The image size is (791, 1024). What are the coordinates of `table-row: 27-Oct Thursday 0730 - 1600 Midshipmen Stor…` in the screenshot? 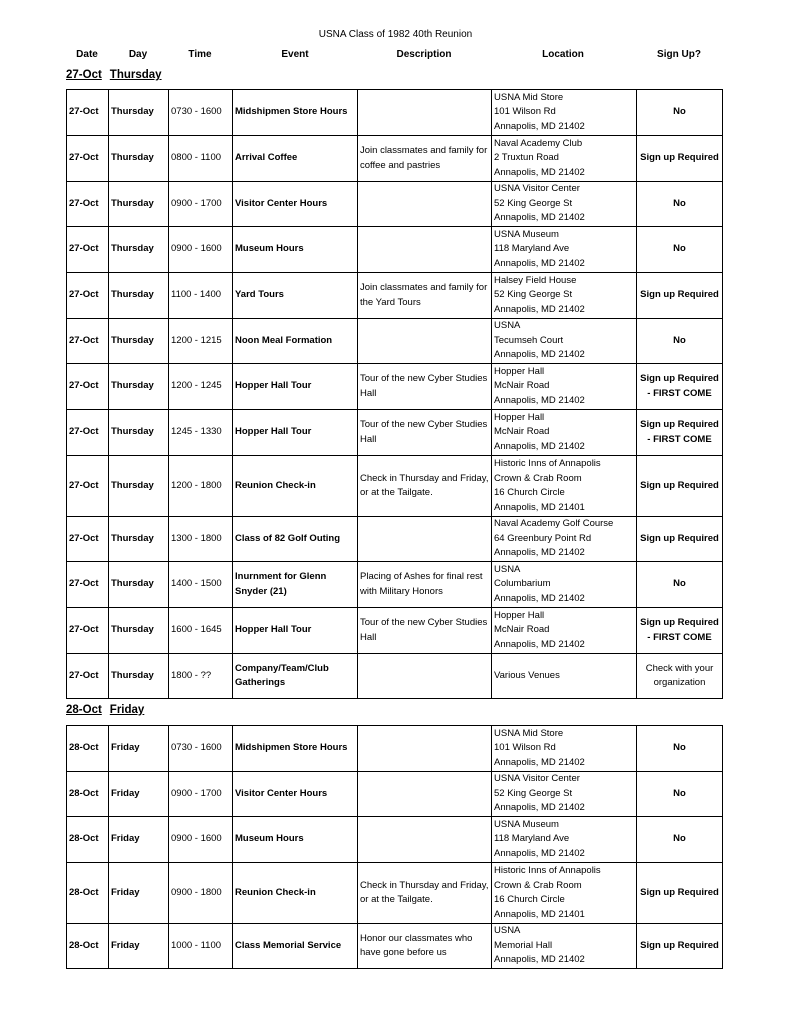 It's located at (394, 112).